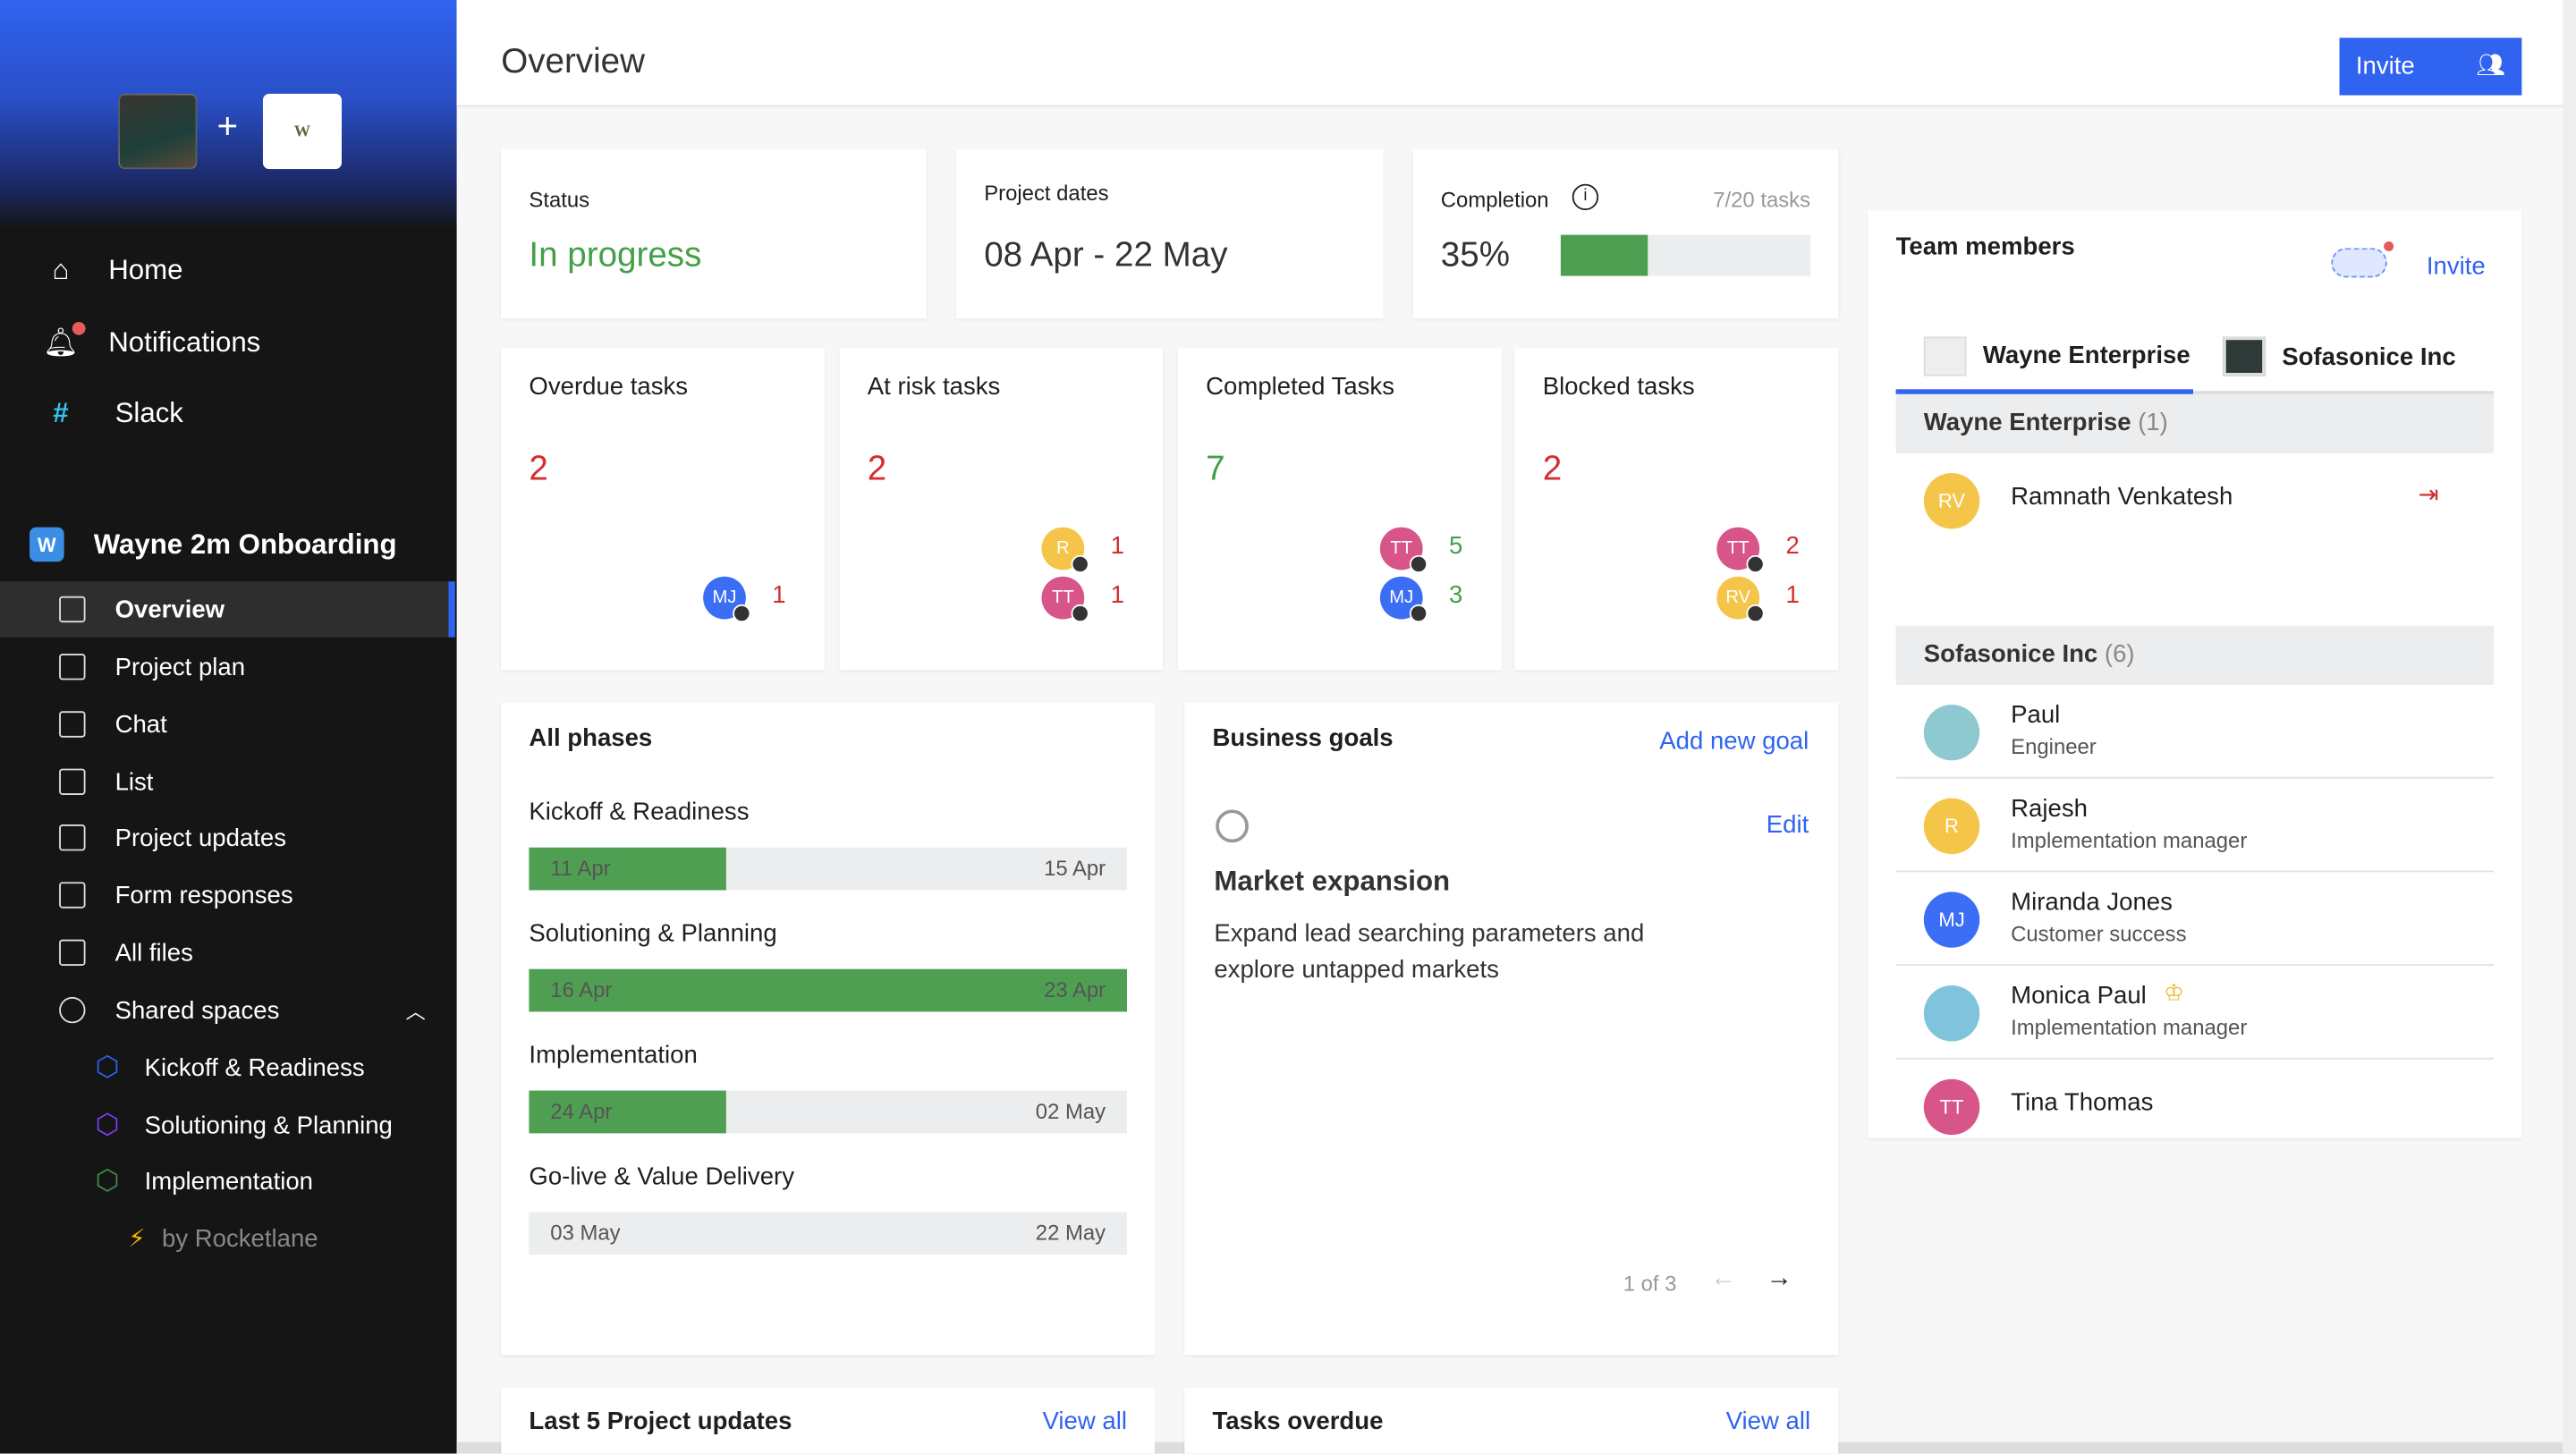  What do you see at coordinates (1084, 1422) in the screenshot?
I see `view-all-updates-link: View all` at bounding box center [1084, 1422].